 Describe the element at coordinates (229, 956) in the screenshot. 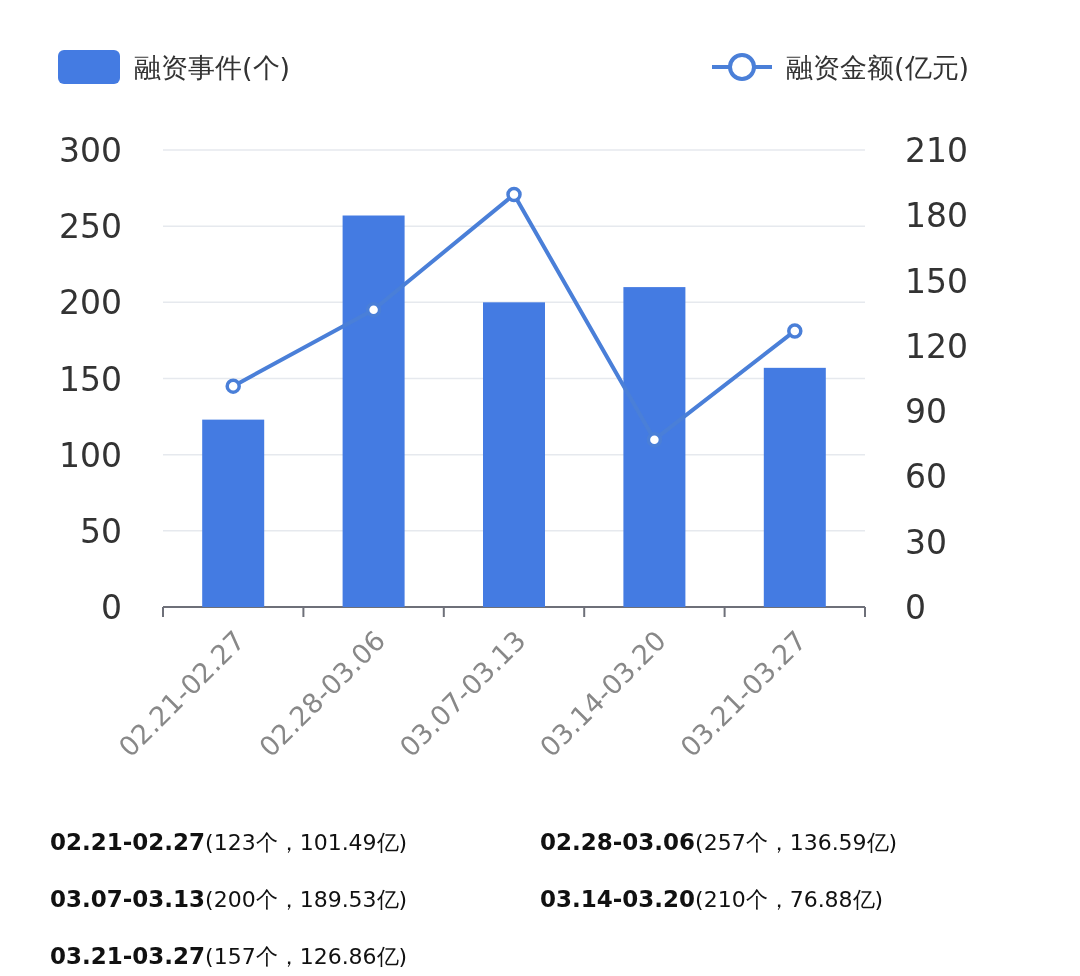

I see `text: 03.21-03.27(157个，126.86亿)` at that location.